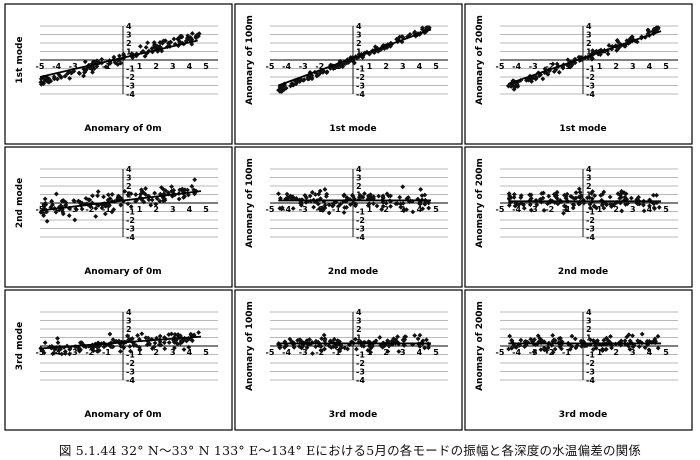 The image size is (700, 460). What do you see at coordinates (352, 129) in the screenshot?
I see `x-axis-label: 1st mode` at bounding box center [352, 129].